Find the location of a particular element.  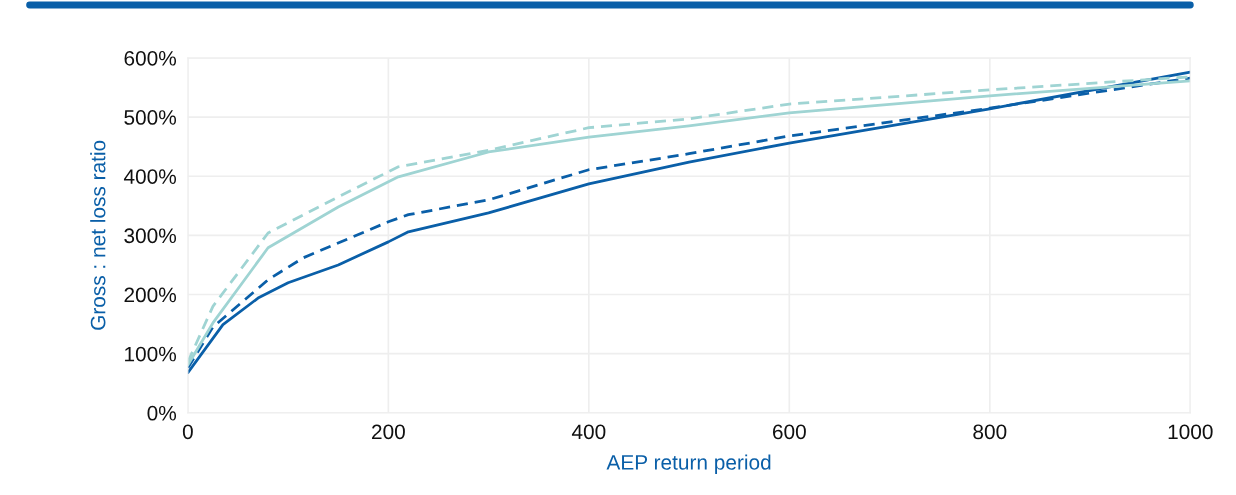

x-tick-label: 800 is located at coordinates (990, 432).